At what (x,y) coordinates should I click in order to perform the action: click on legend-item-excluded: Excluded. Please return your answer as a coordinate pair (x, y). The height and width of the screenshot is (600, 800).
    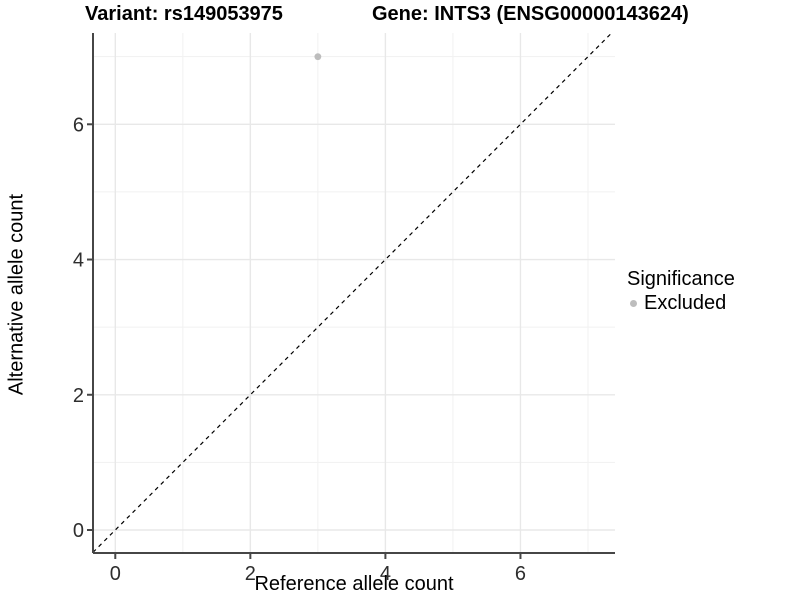
    Looking at the image, I should click on (681, 303).